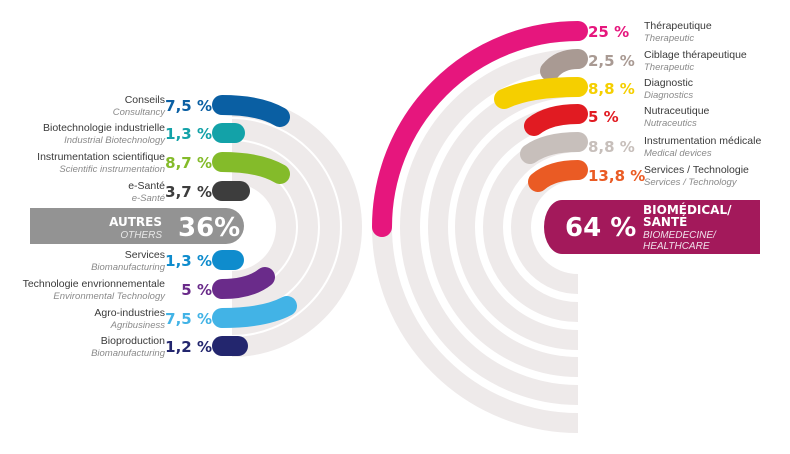 The image size is (790, 454). What do you see at coordinates (109, 296) in the screenshot?
I see `left-category-label-en: Environmental Technology` at bounding box center [109, 296].